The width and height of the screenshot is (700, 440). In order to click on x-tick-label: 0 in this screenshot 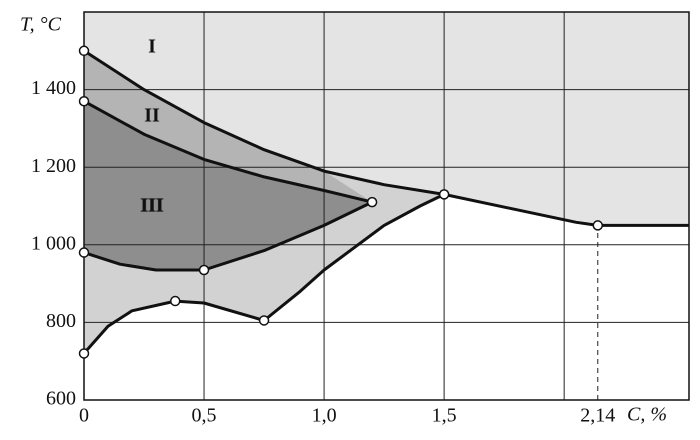, I will do `click(84, 416)`.